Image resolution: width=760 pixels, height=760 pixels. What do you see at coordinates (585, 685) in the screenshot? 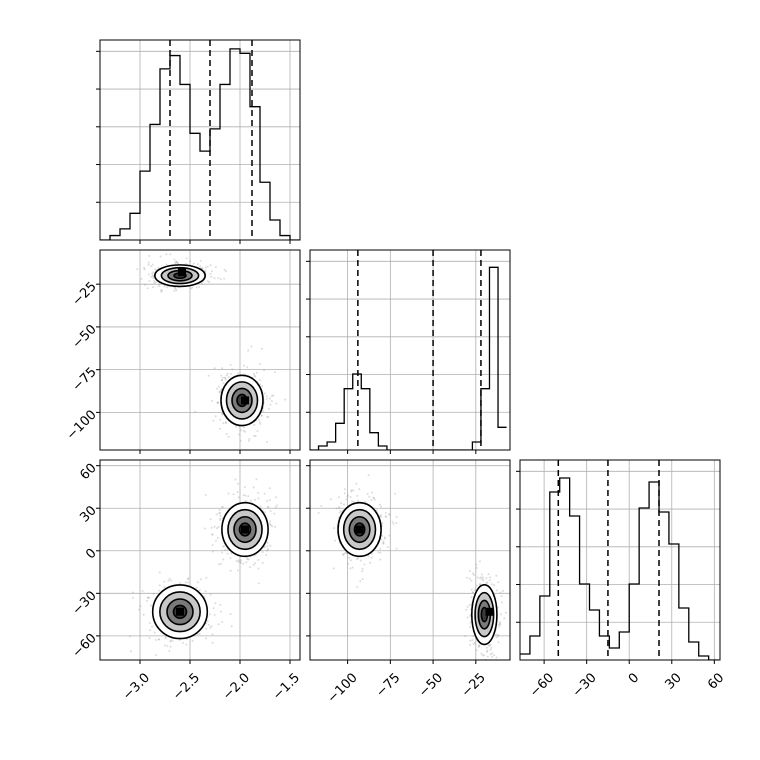
I see `x-tick-label: −30` at bounding box center [585, 685].